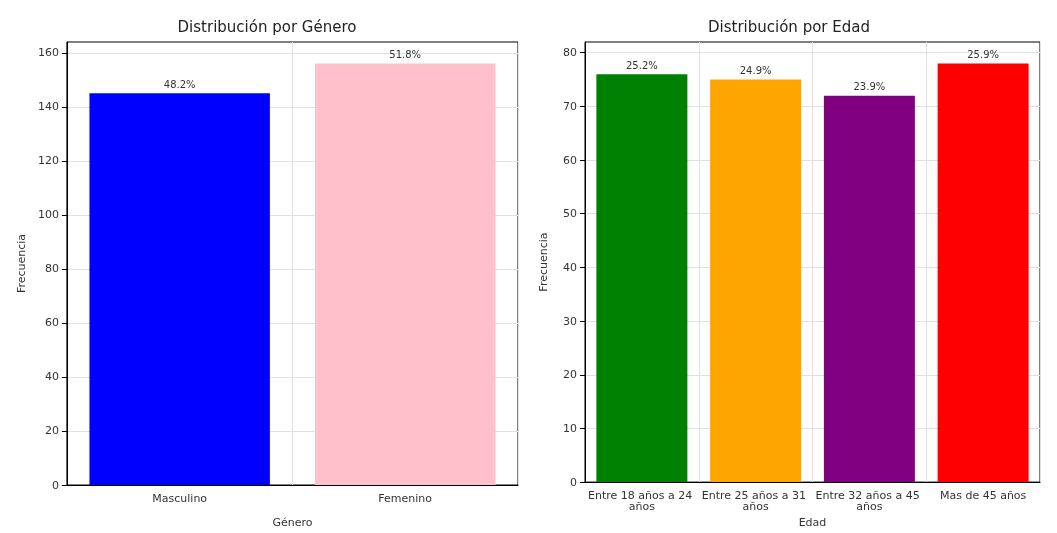  What do you see at coordinates (48, 161) in the screenshot?
I see `y-tick-label: 120` at bounding box center [48, 161].